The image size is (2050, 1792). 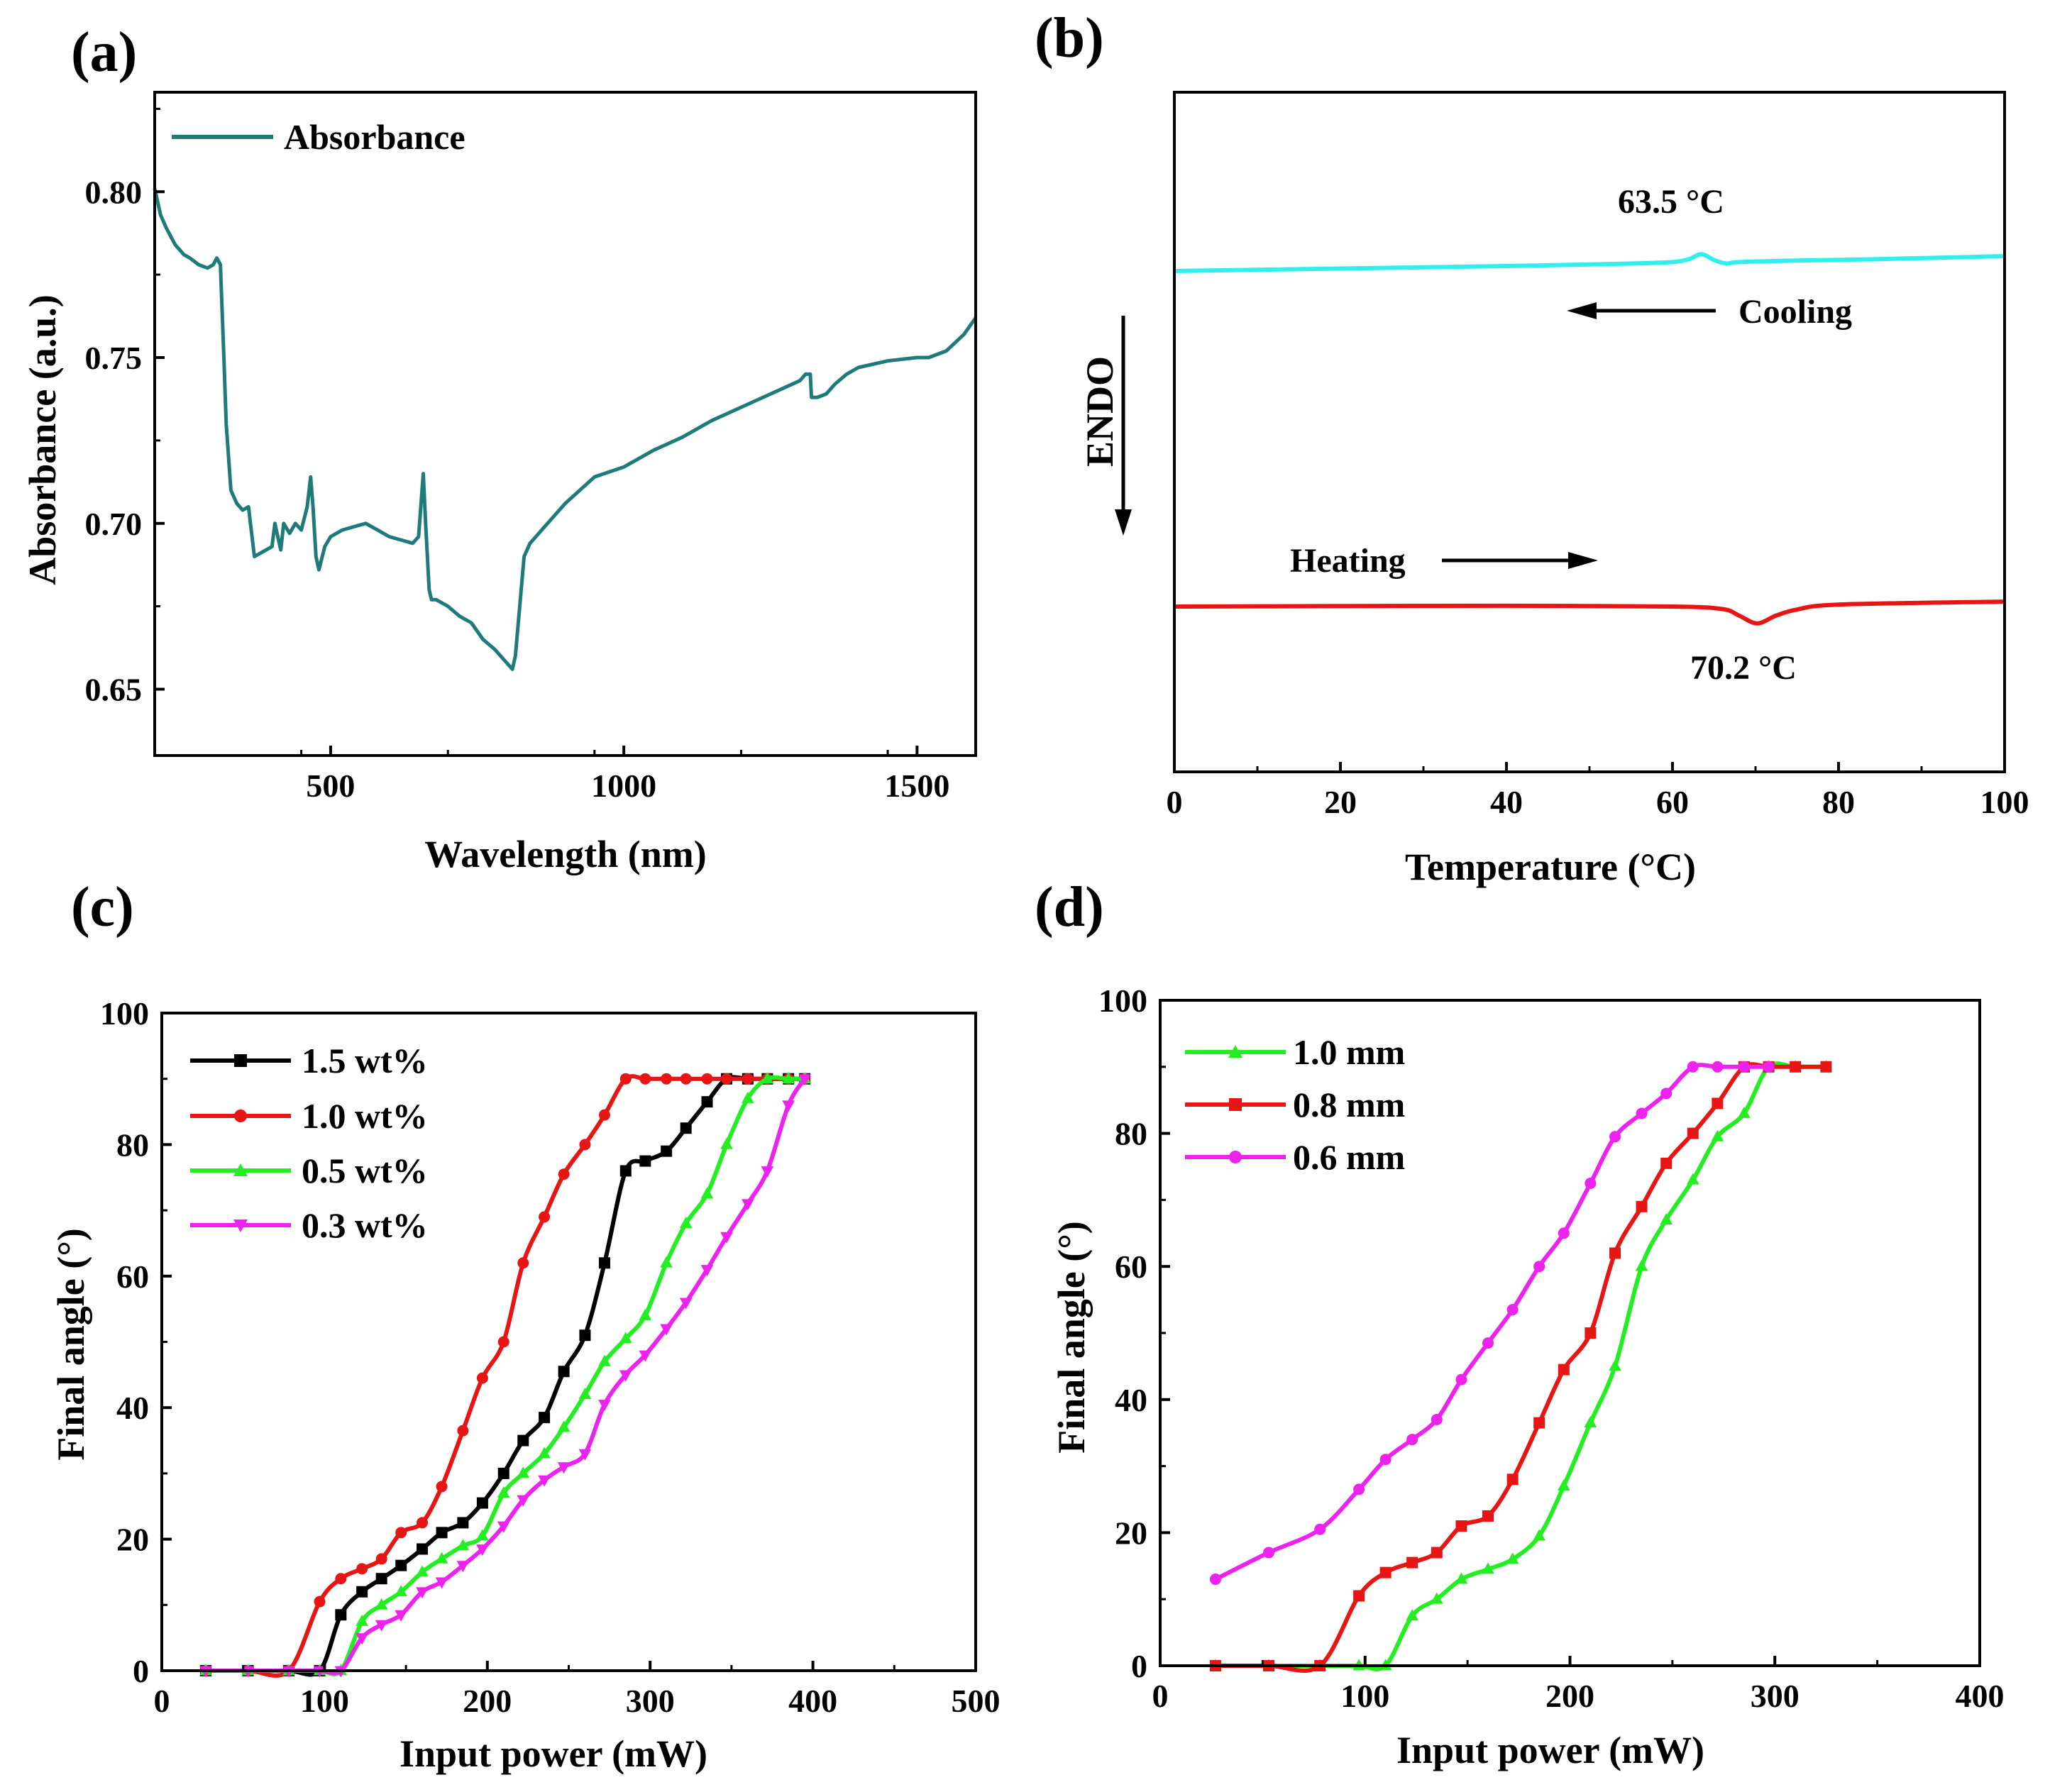 I want to click on x-tick-label: 60, so click(x=1672, y=802).